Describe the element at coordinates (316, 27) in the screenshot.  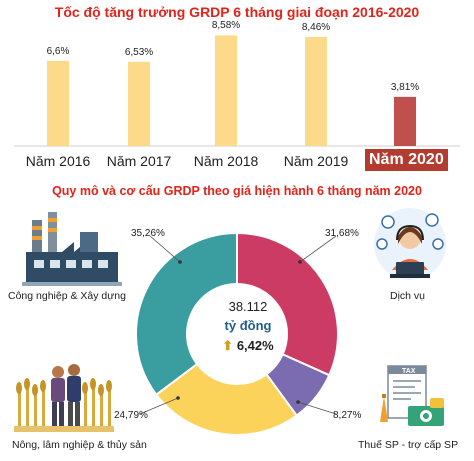
I see `bar-value-label-3: 8,46%` at that location.